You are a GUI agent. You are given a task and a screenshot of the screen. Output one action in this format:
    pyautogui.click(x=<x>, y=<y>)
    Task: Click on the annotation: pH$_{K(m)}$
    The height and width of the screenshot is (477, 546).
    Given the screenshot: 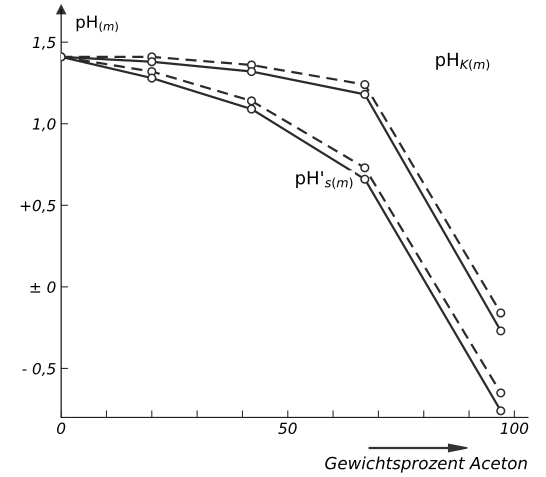 What is the action you would take?
    pyautogui.click(x=463, y=61)
    